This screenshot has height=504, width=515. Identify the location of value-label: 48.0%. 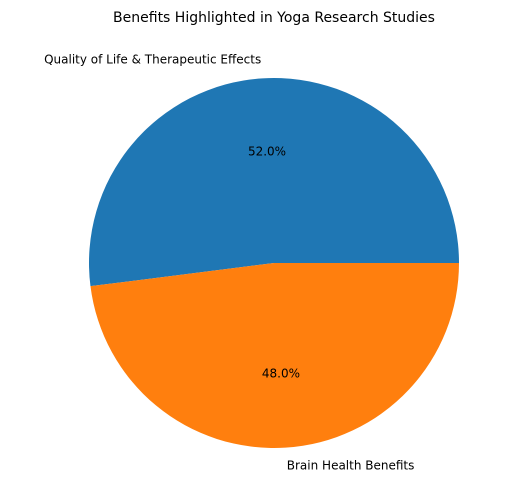
(281, 373).